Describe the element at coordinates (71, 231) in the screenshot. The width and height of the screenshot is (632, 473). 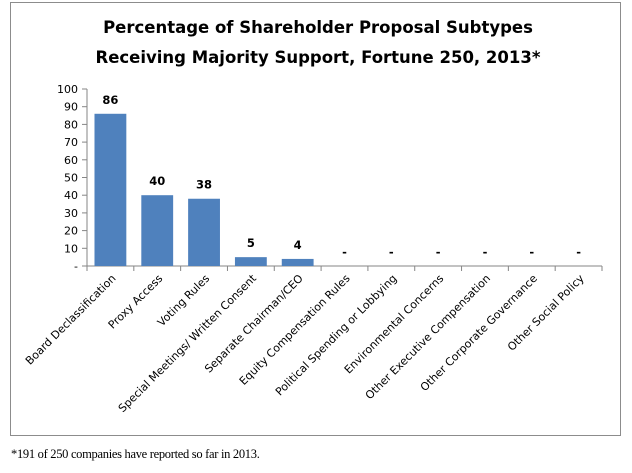
I see `y-tick-label: 20` at that location.